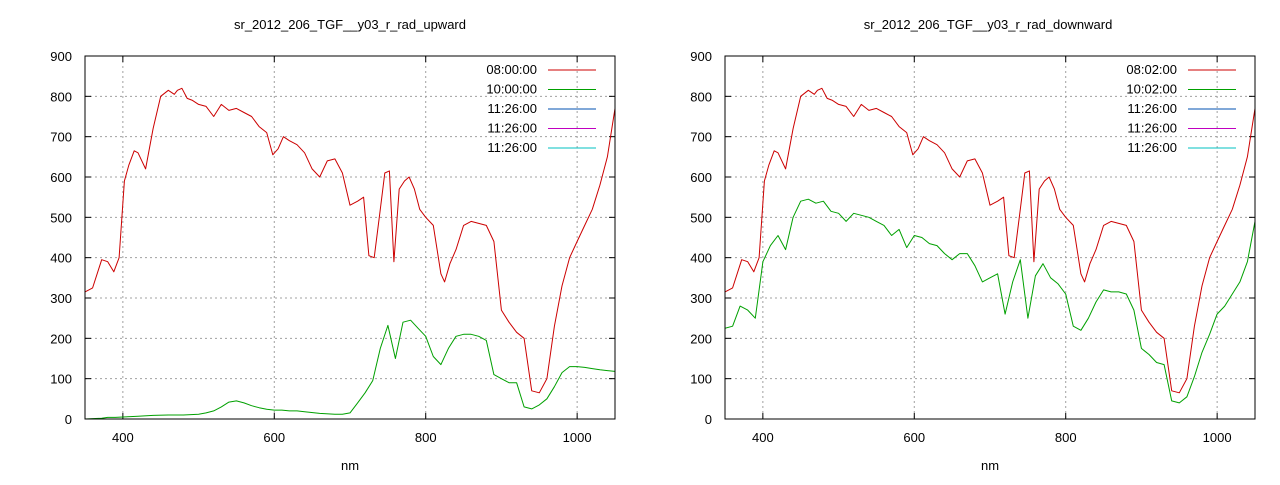 This screenshot has height=485, width=1280. What do you see at coordinates (541, 108) in the screenshot?
I see `legend: 08:00:00 10:00:00 11:26:00 11:26:00 11:26:00` at bounding box center [541, 108].